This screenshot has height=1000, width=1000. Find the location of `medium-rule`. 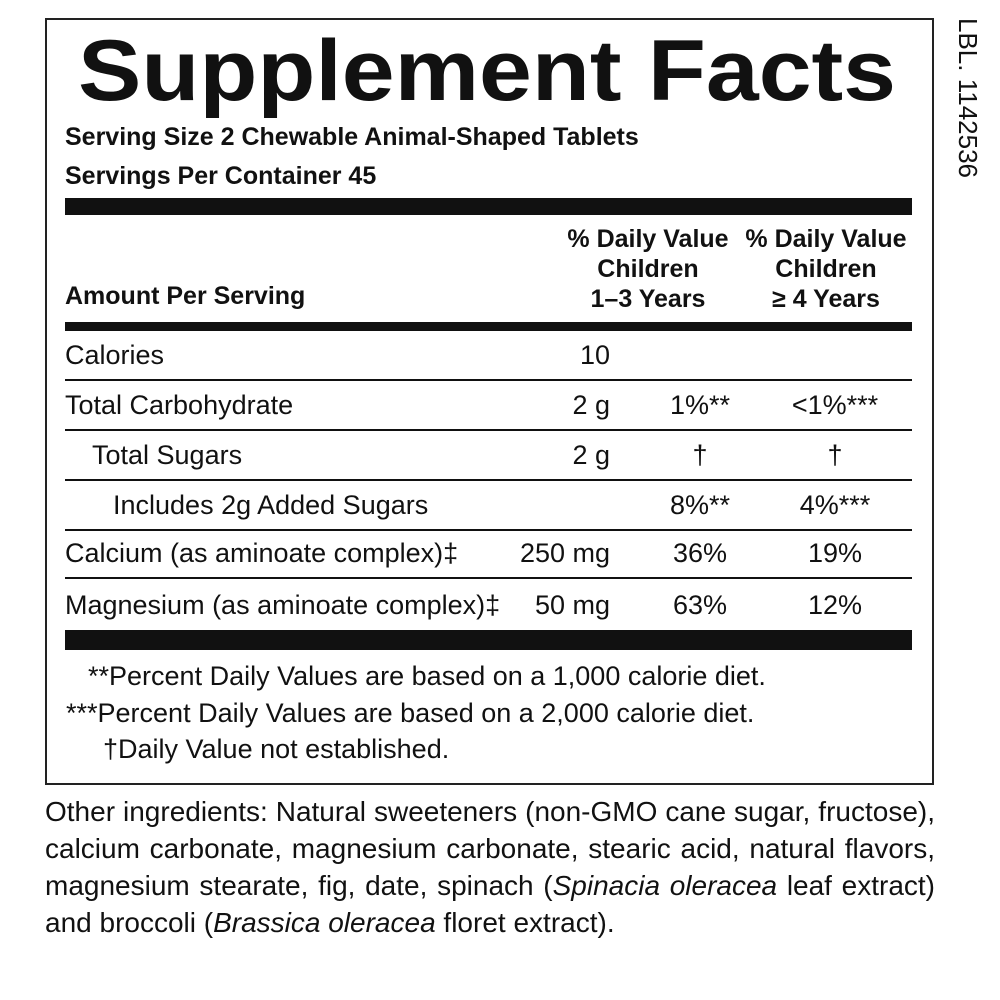

medium-rule is located at coordinates (488, 326).